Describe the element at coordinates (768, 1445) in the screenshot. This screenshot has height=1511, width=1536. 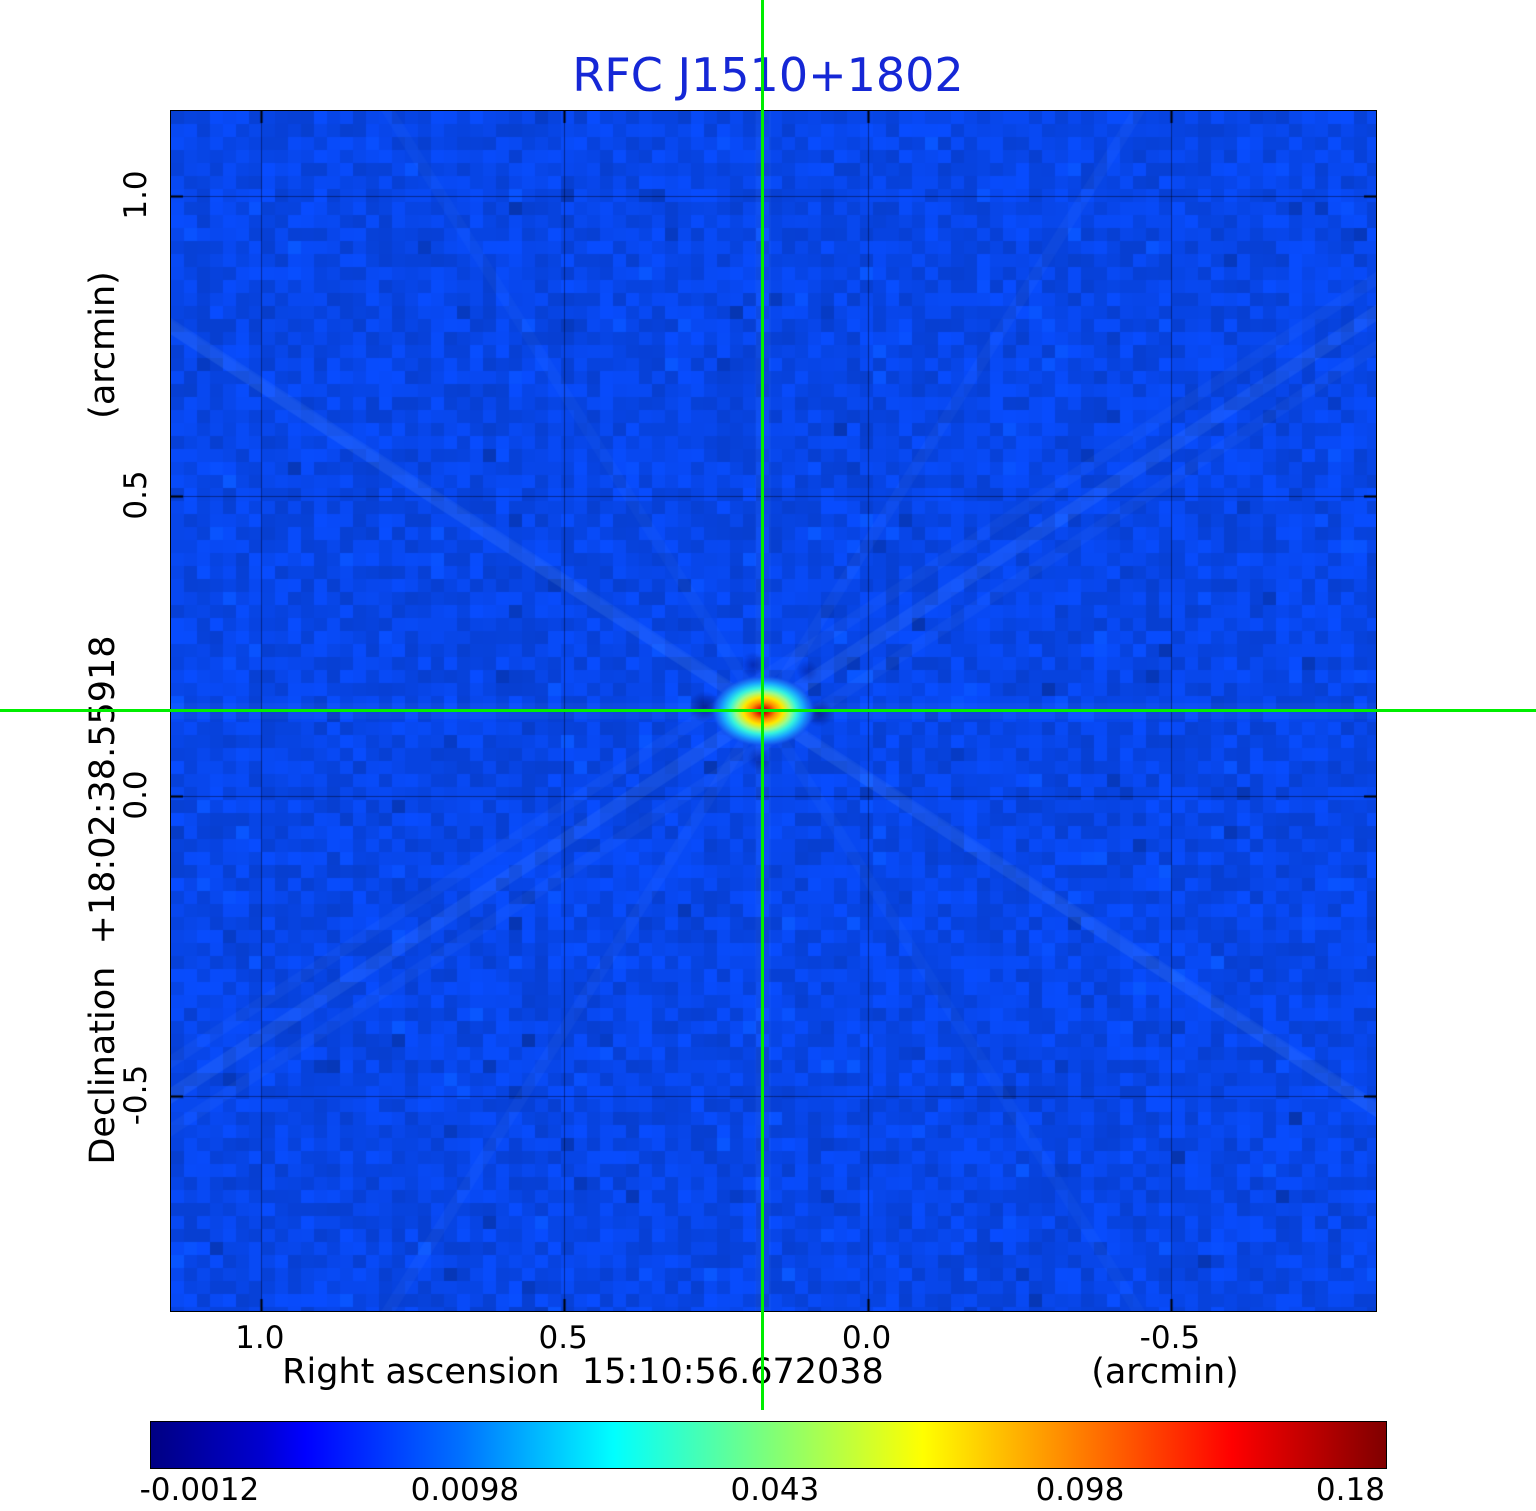
I see `colorbar-gradient` at that location.